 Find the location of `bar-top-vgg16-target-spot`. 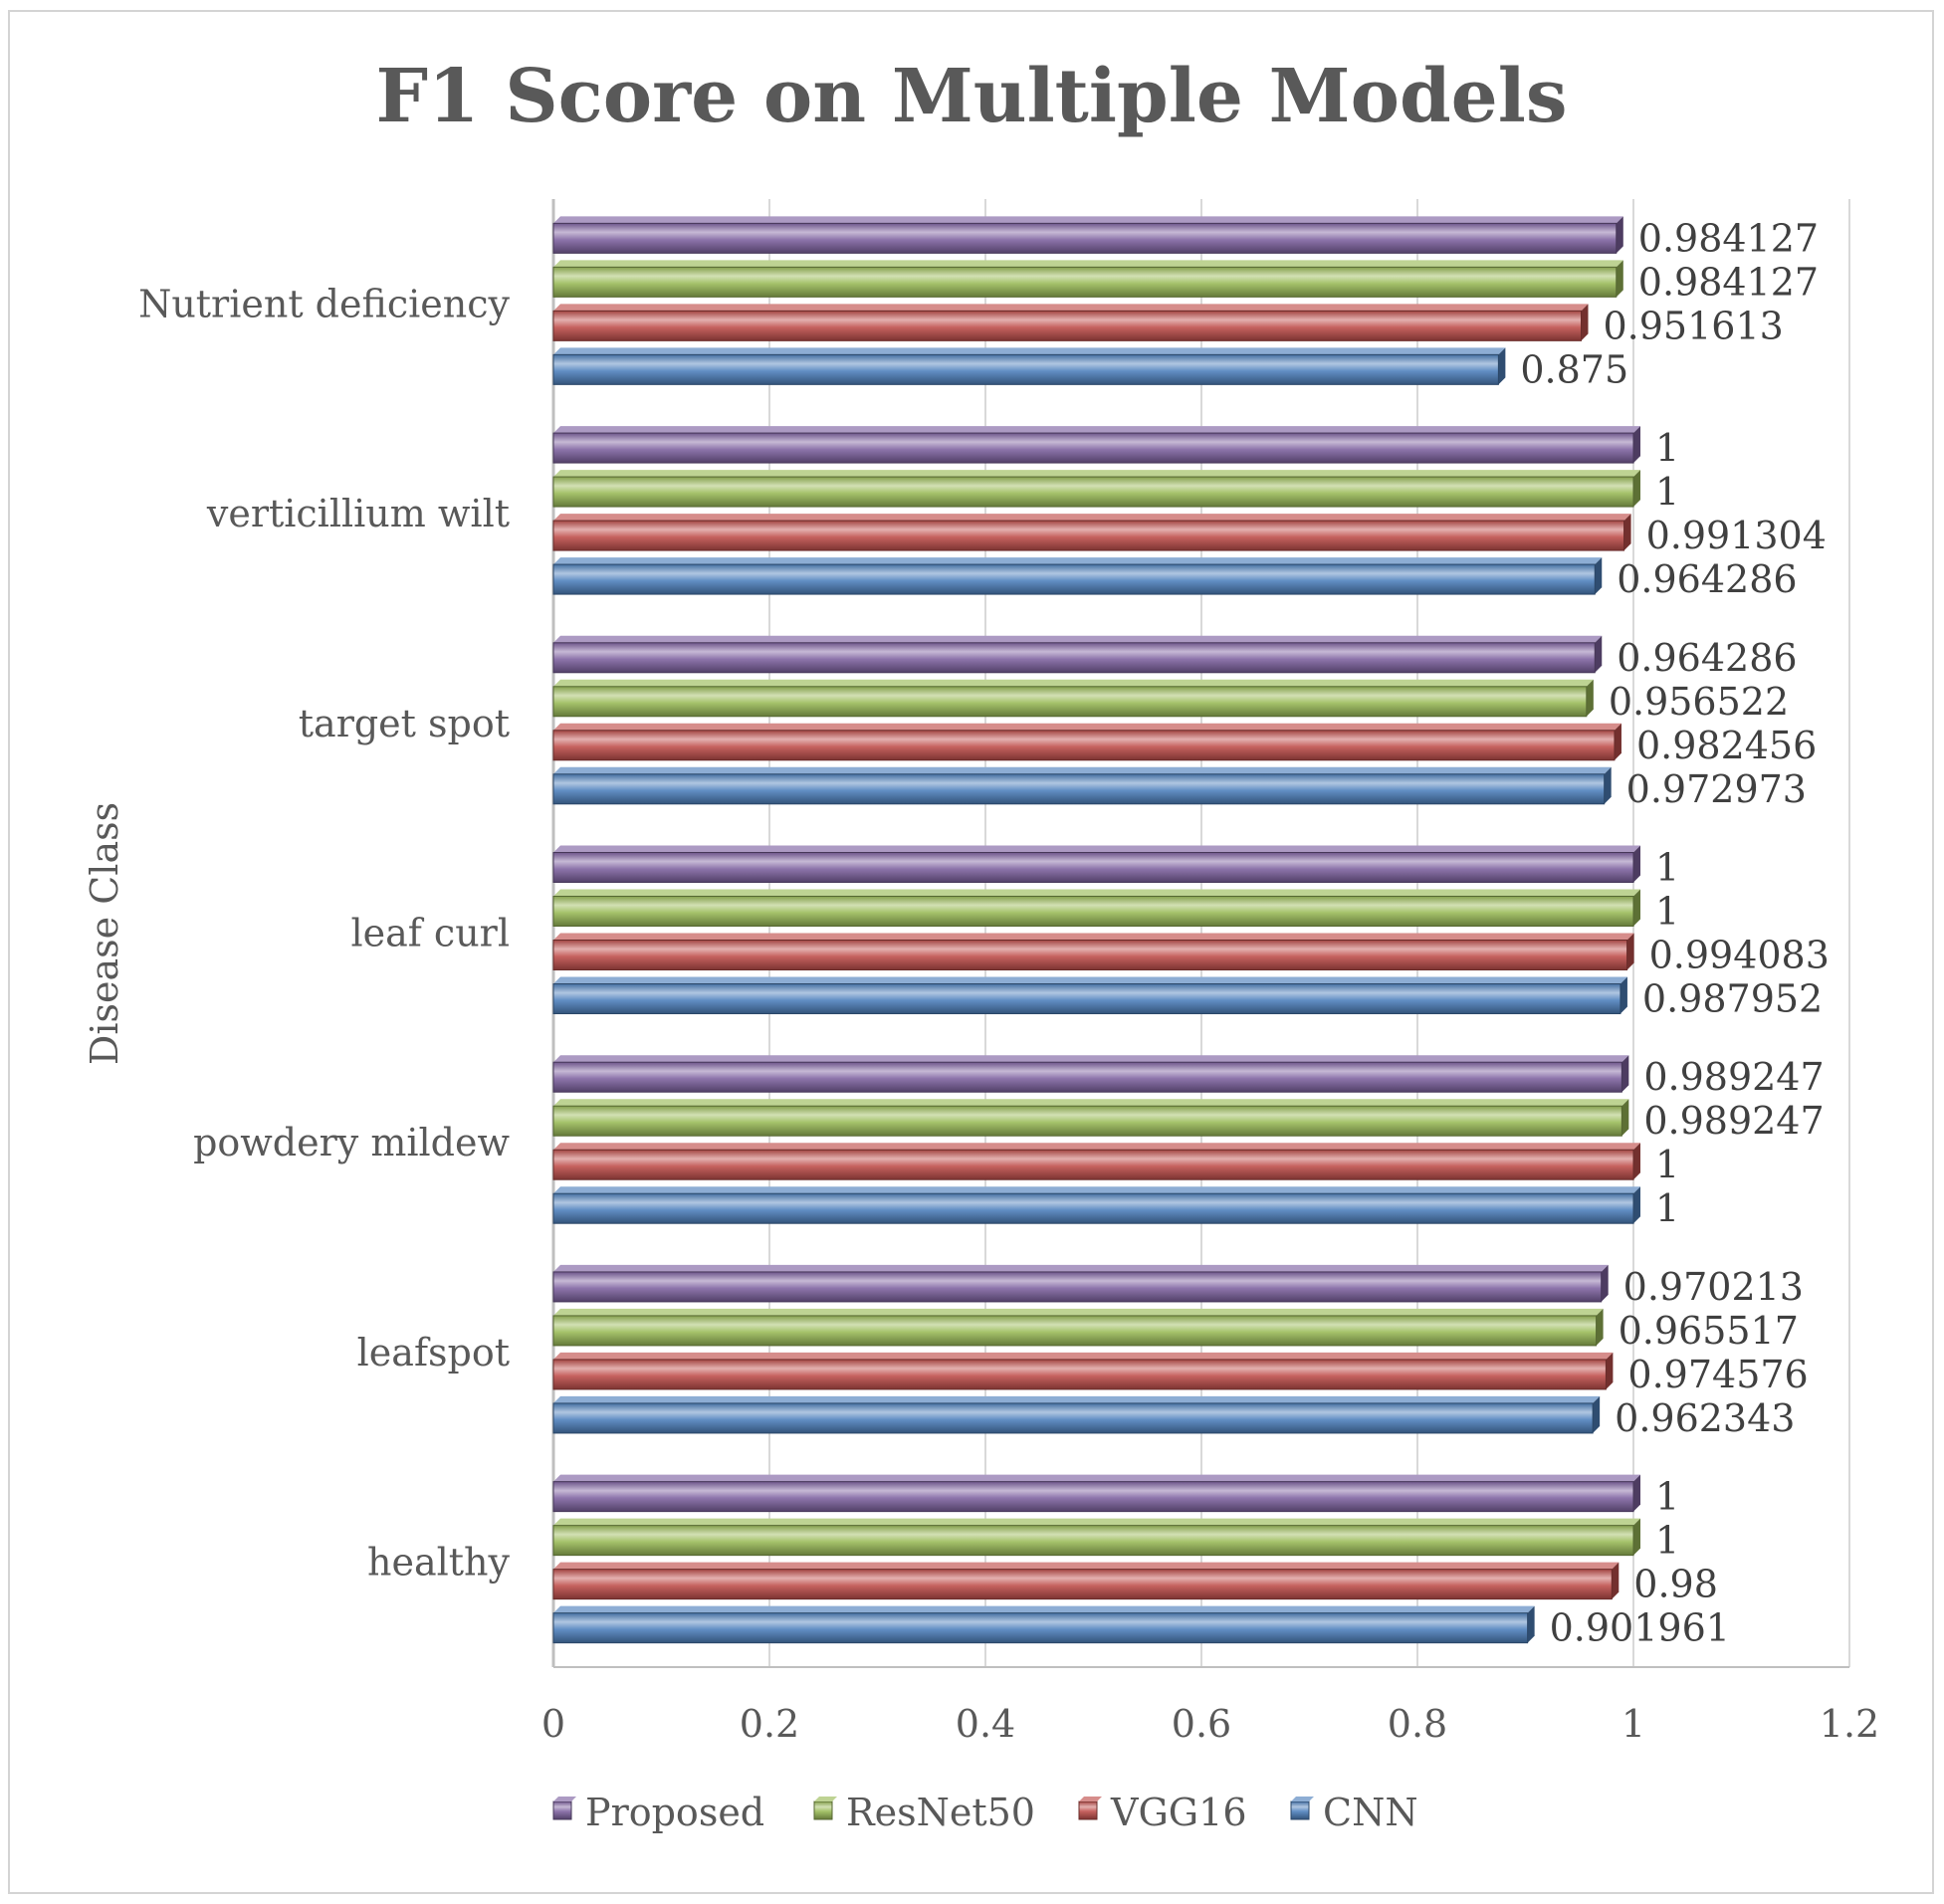

bar-top-vgg16-target-spot is located at coordinates (1087, 727).